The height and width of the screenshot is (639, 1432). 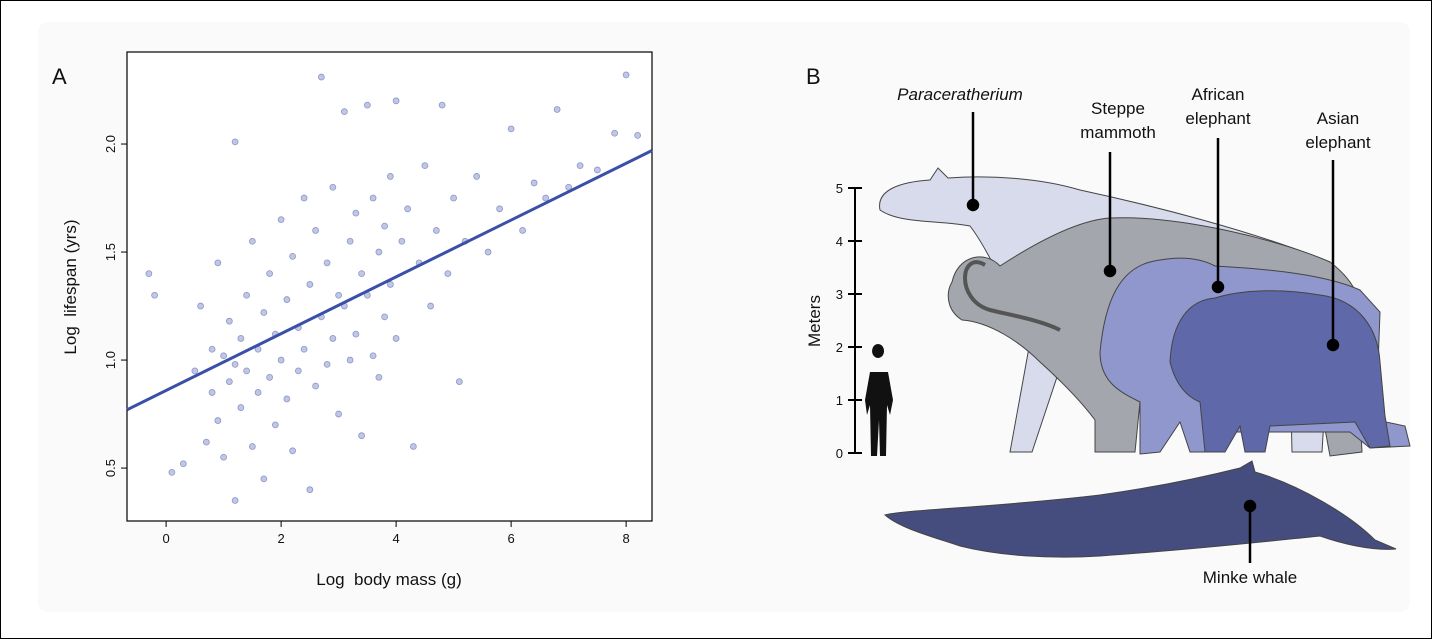 What do you see at coordinates (110, 252) in the screenshot?
I see `y-tick-label: 1.5` at bounding box center [110, 252].